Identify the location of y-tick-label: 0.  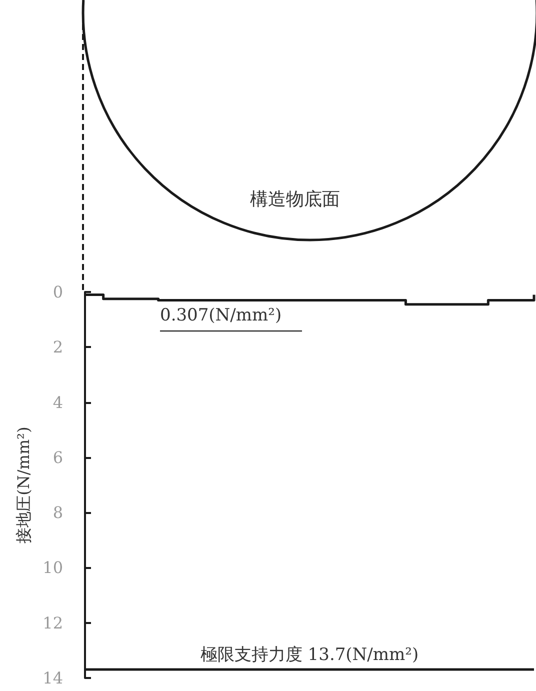
(57, 292).